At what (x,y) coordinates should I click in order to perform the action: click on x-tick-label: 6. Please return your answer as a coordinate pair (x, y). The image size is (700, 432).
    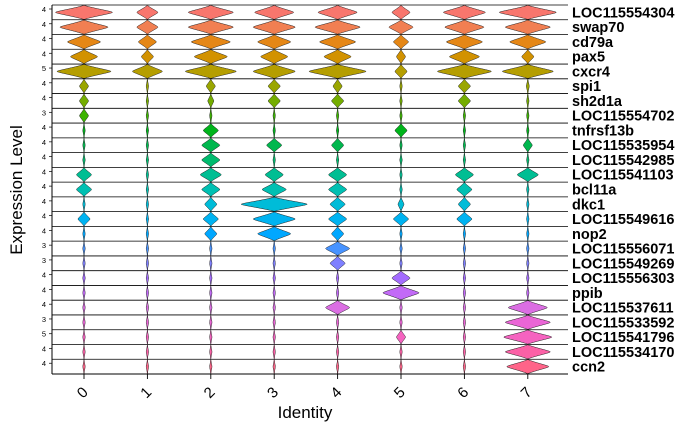
    Looking at the image, I should click on (463, 393).